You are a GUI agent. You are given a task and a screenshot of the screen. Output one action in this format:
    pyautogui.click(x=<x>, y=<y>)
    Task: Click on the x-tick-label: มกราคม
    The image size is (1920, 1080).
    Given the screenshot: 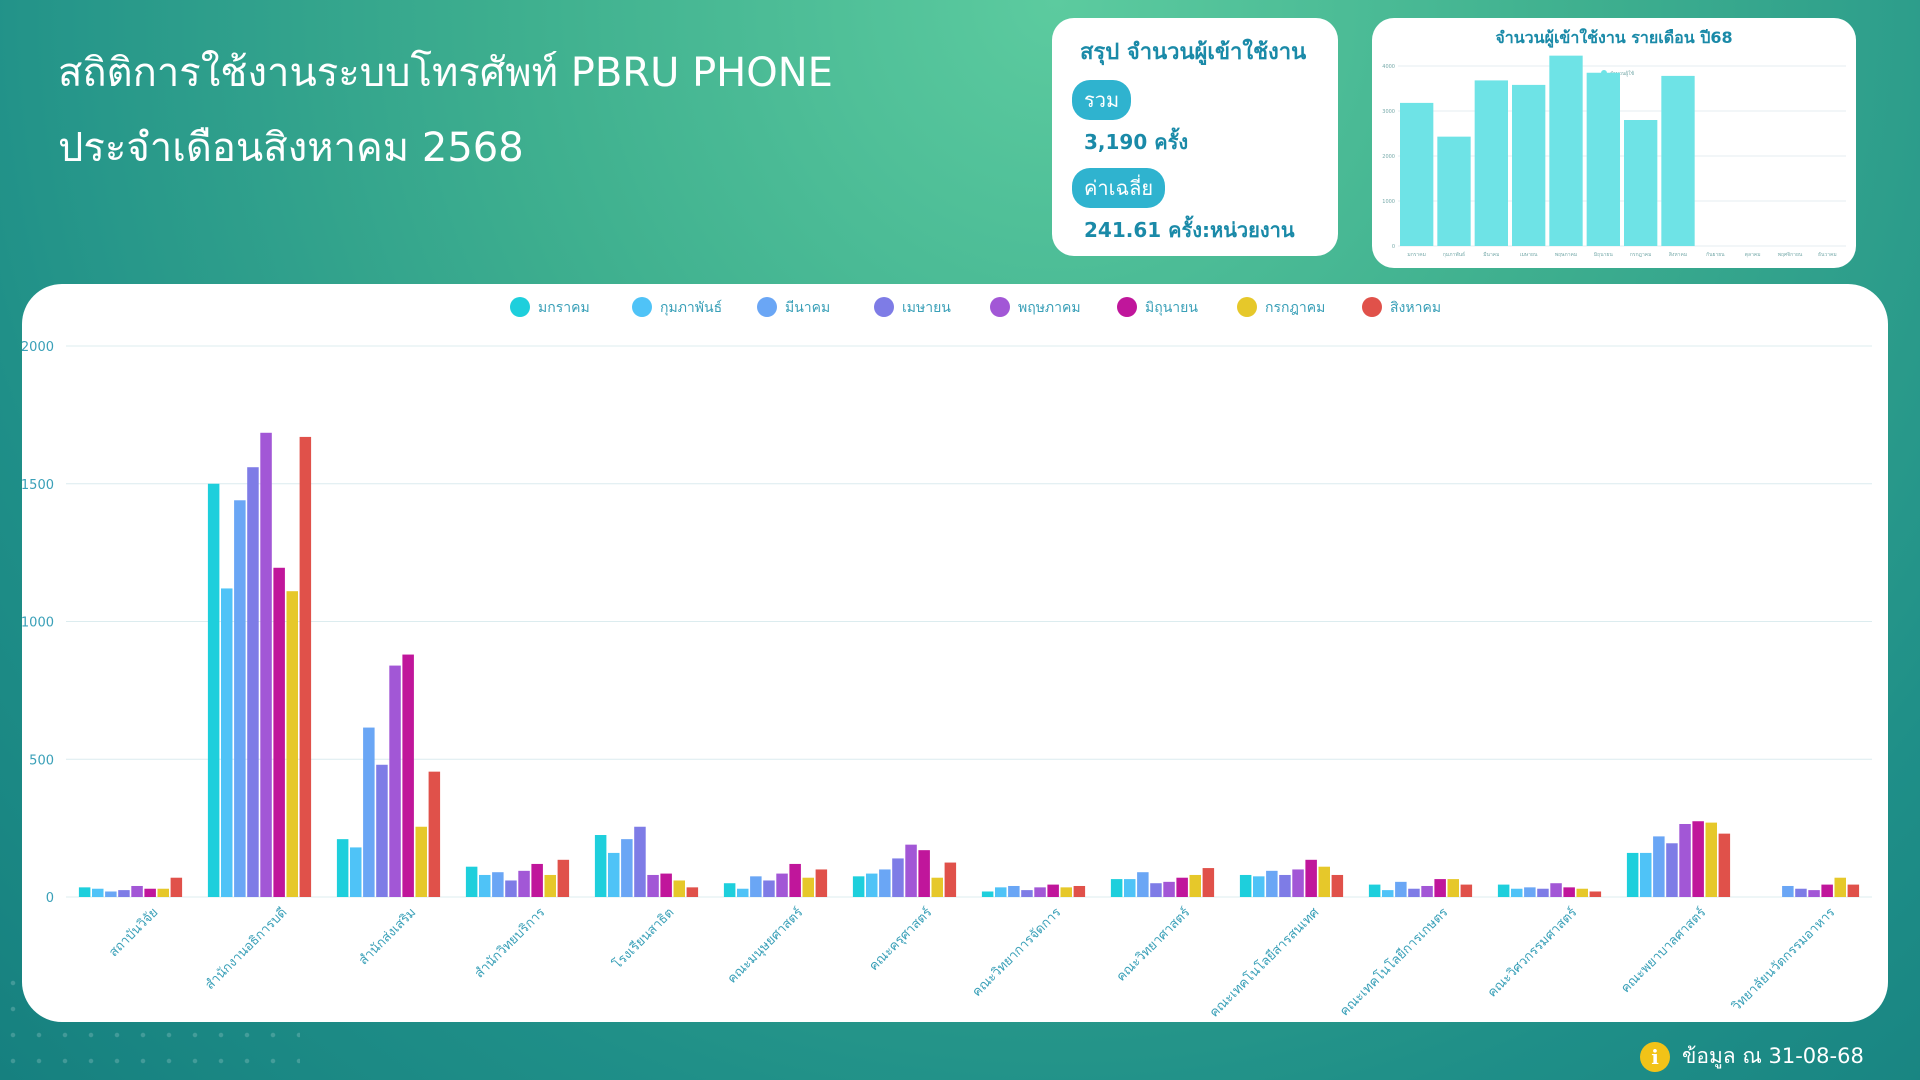 What is the action you would take?
    pyautogui.click(x=1416, y=255)
    